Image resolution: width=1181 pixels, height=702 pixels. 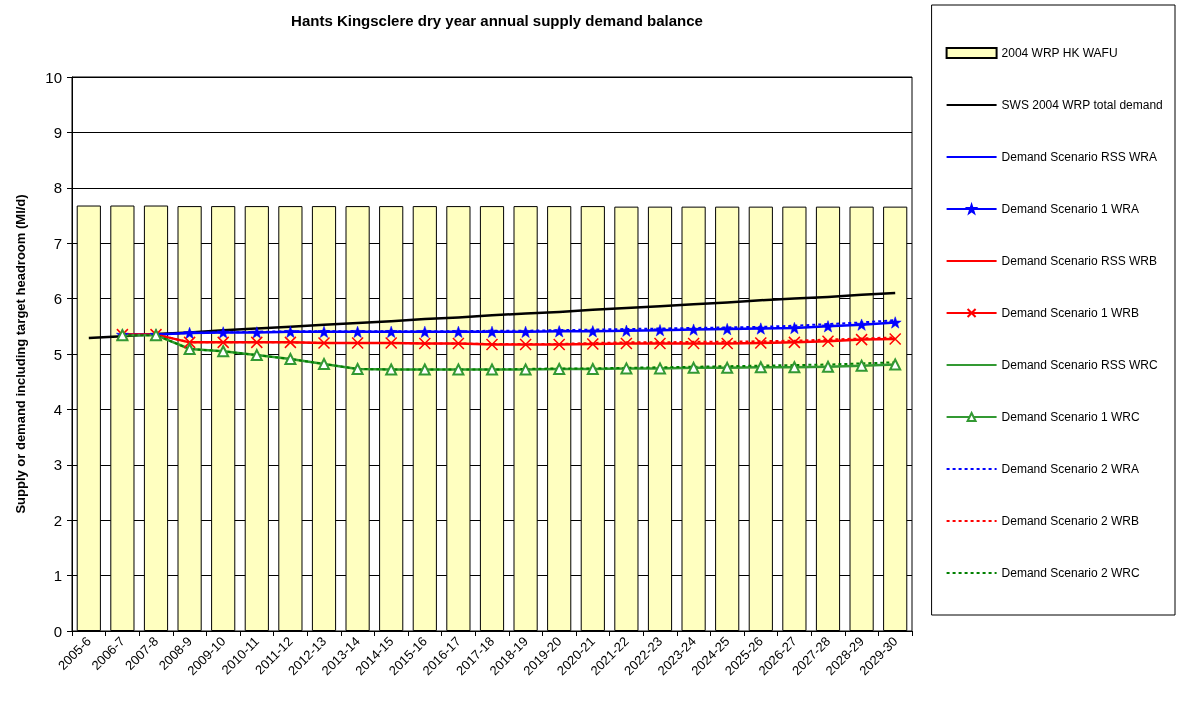 I want to click on y-tick-label: 7, so click(x=57, y=243).